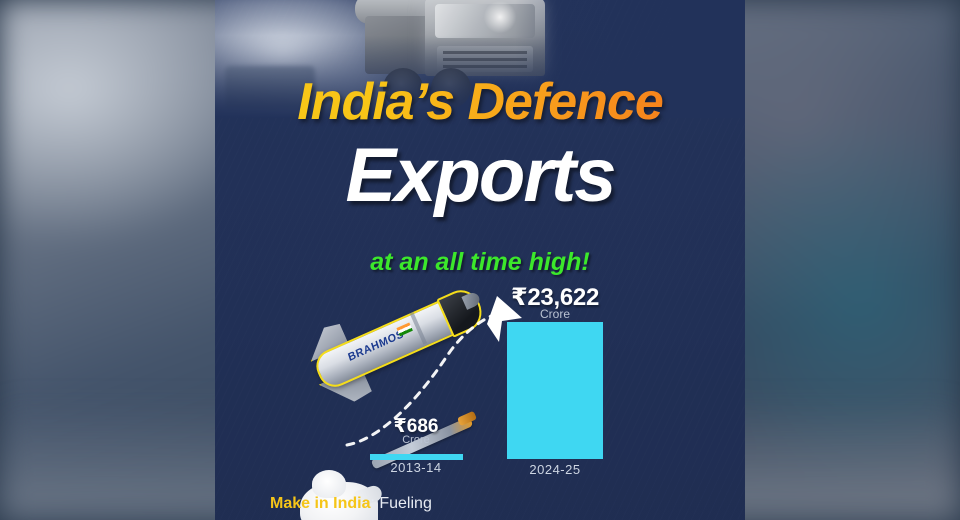 Image resolution: width=960 pixels, height=520 pixels. Describe the element at coordinates (480, 59) in the screenshot. I see `hero-photo` at that location.